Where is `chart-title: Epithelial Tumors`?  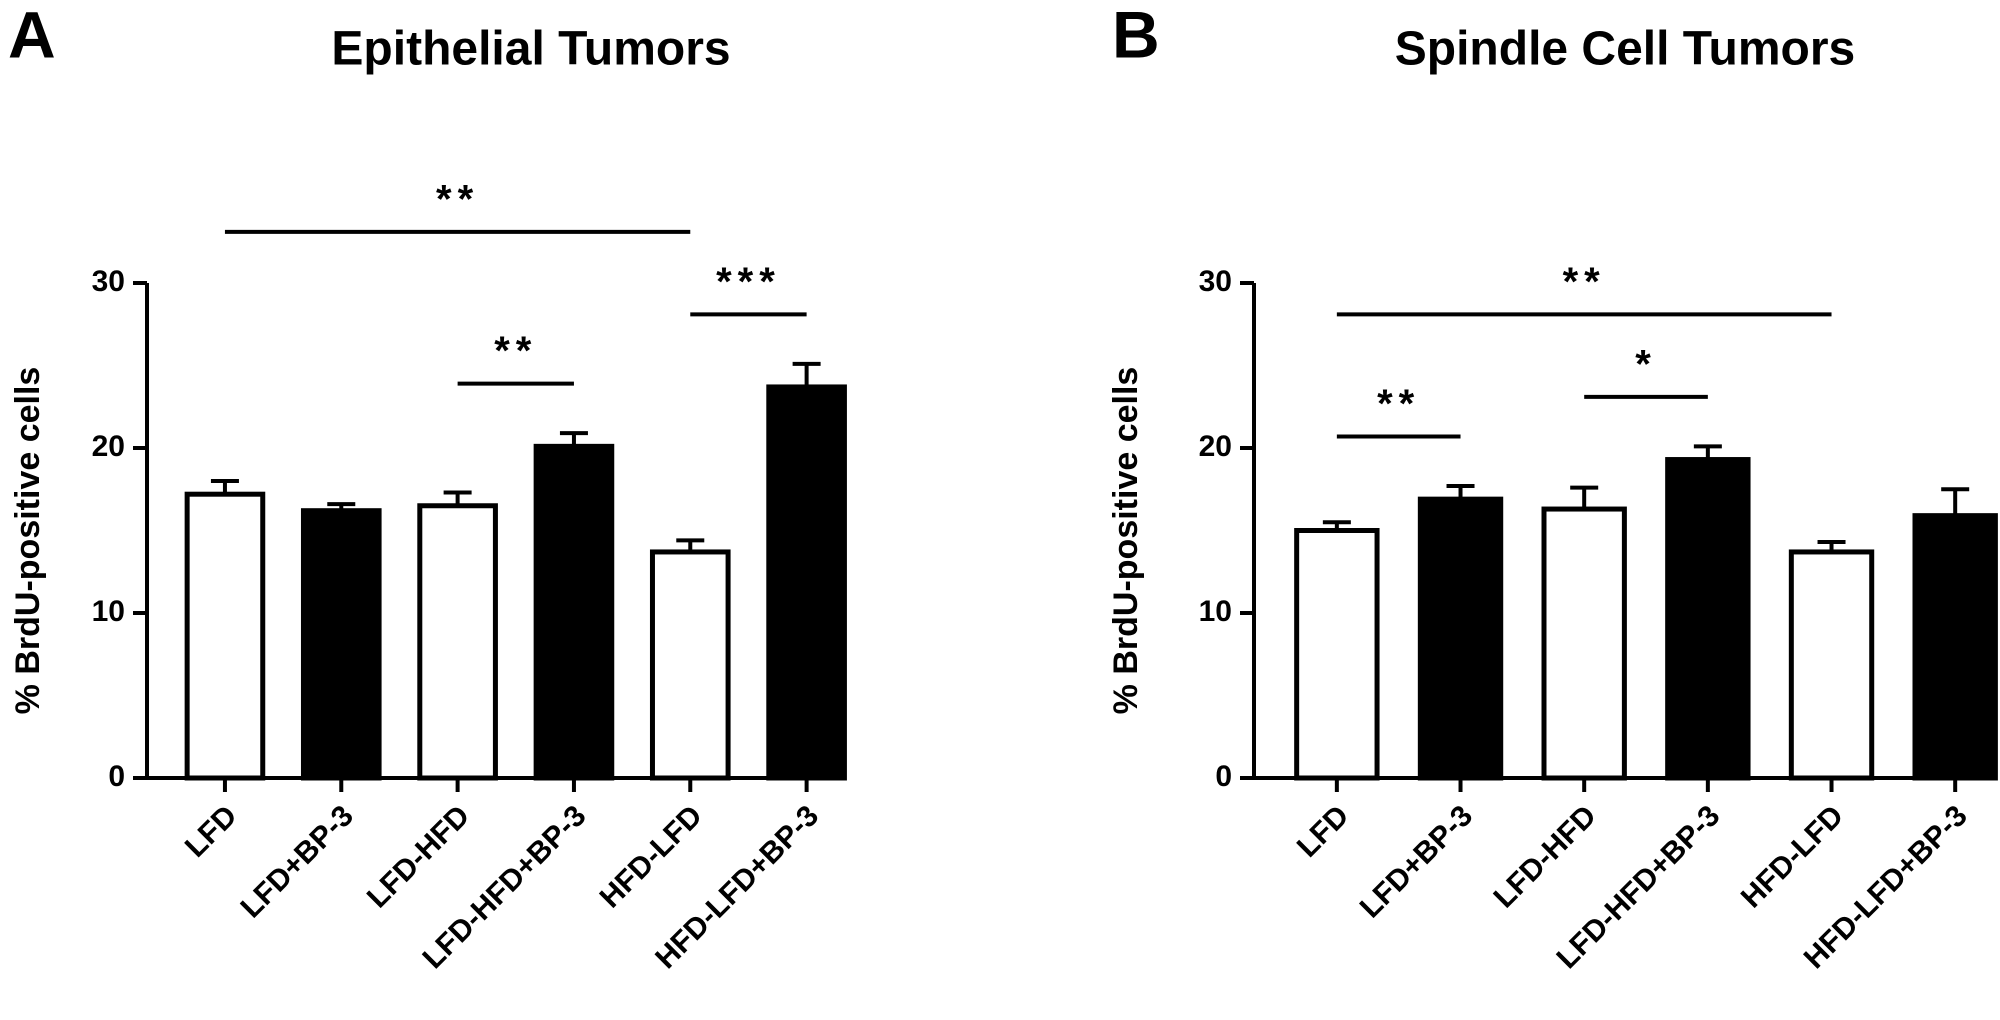
chart-title: Epithelial Tumors is located at coordinates (530, 49).